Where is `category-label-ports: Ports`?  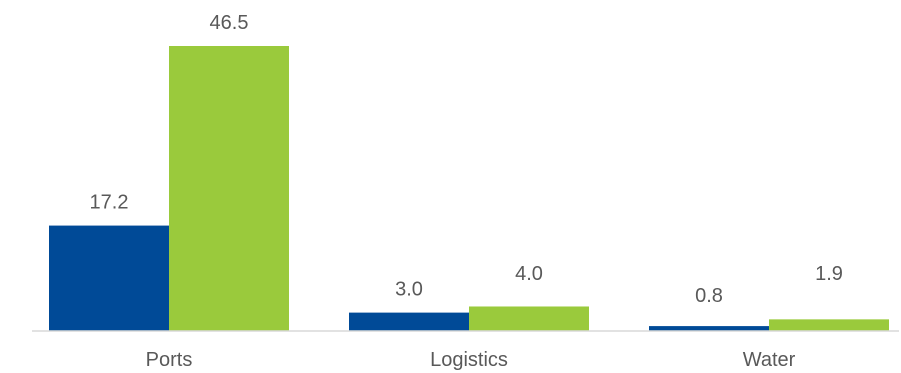 category-label-ports: Ports is located at coordinates (169, 360).